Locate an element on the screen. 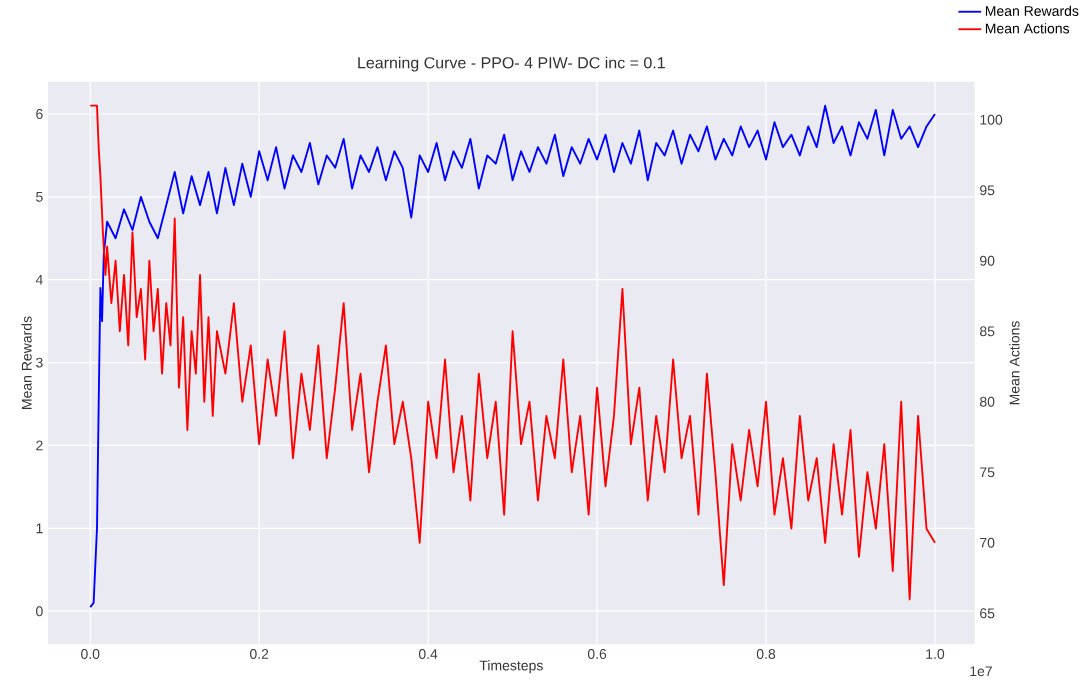 The height and width of the screenshot is (681, 1092). text: 1e7 is located at coordinates (981, 671).